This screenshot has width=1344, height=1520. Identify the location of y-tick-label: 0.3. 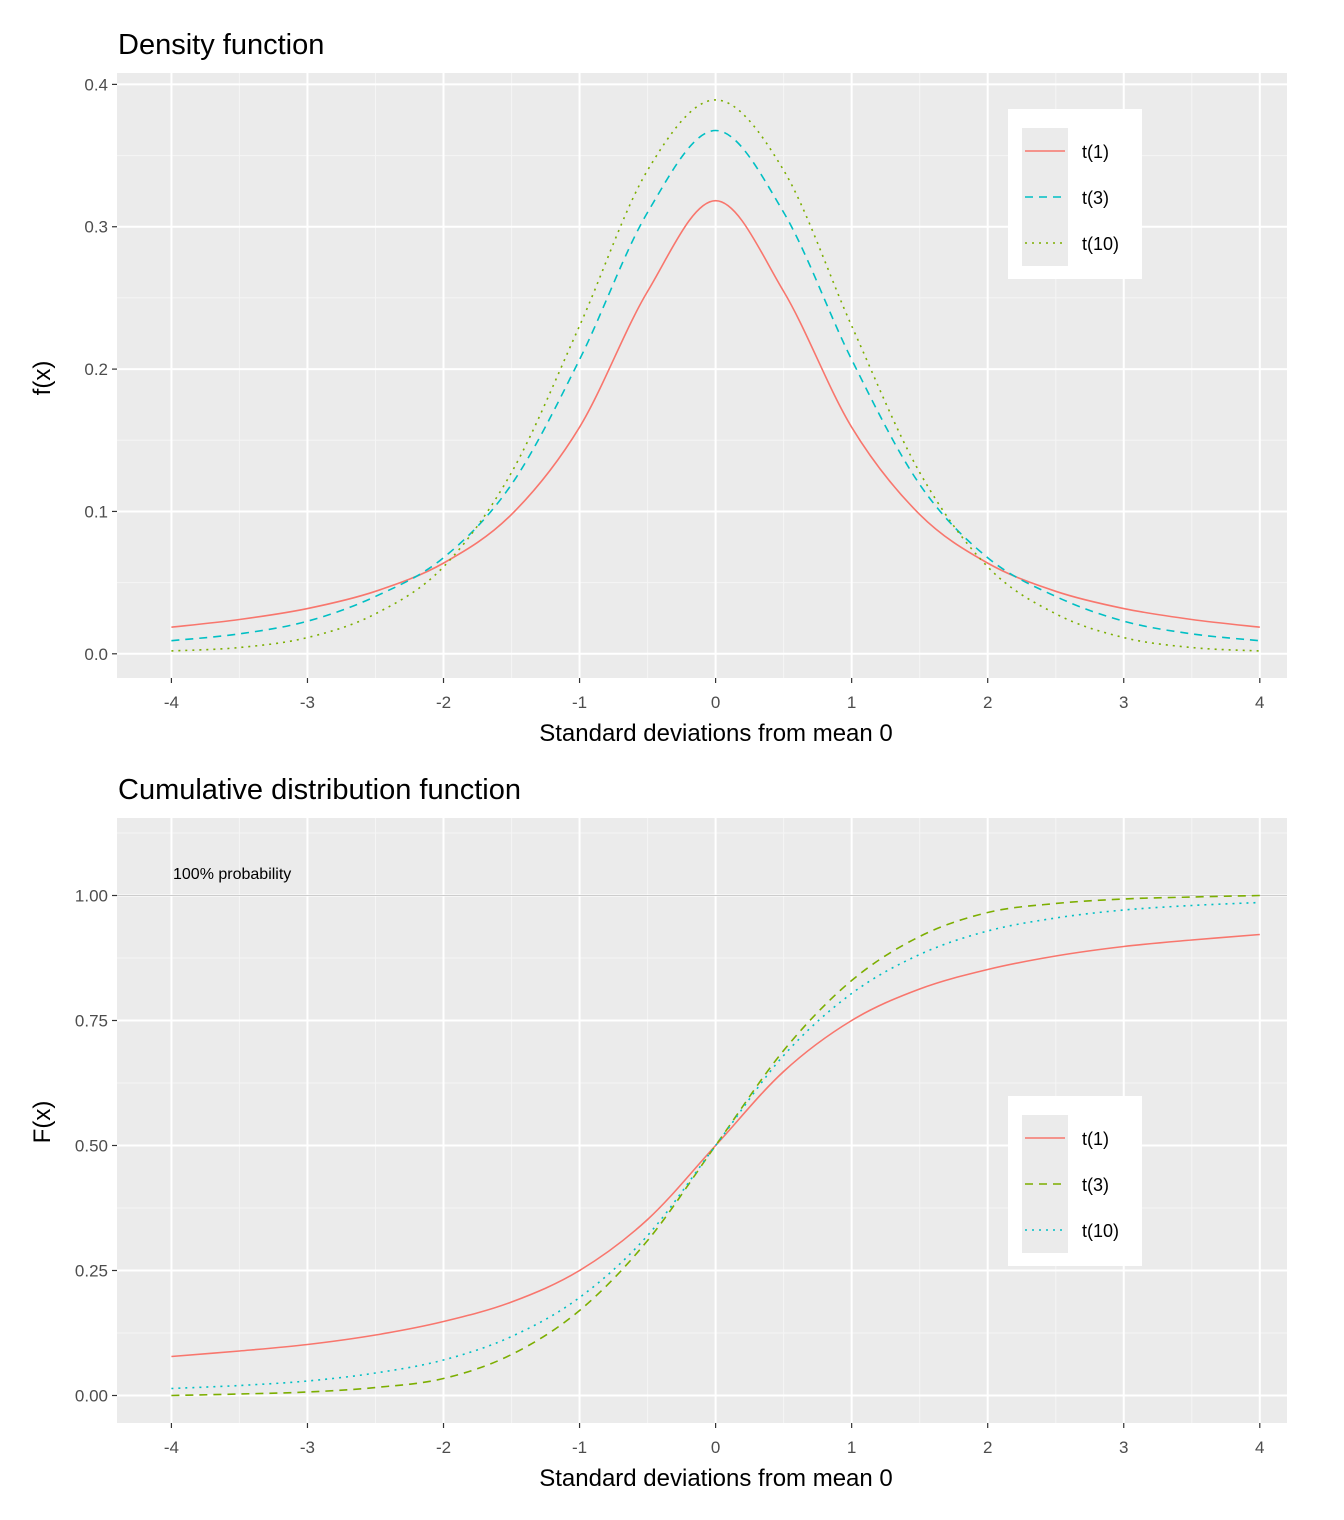
(96, 227).